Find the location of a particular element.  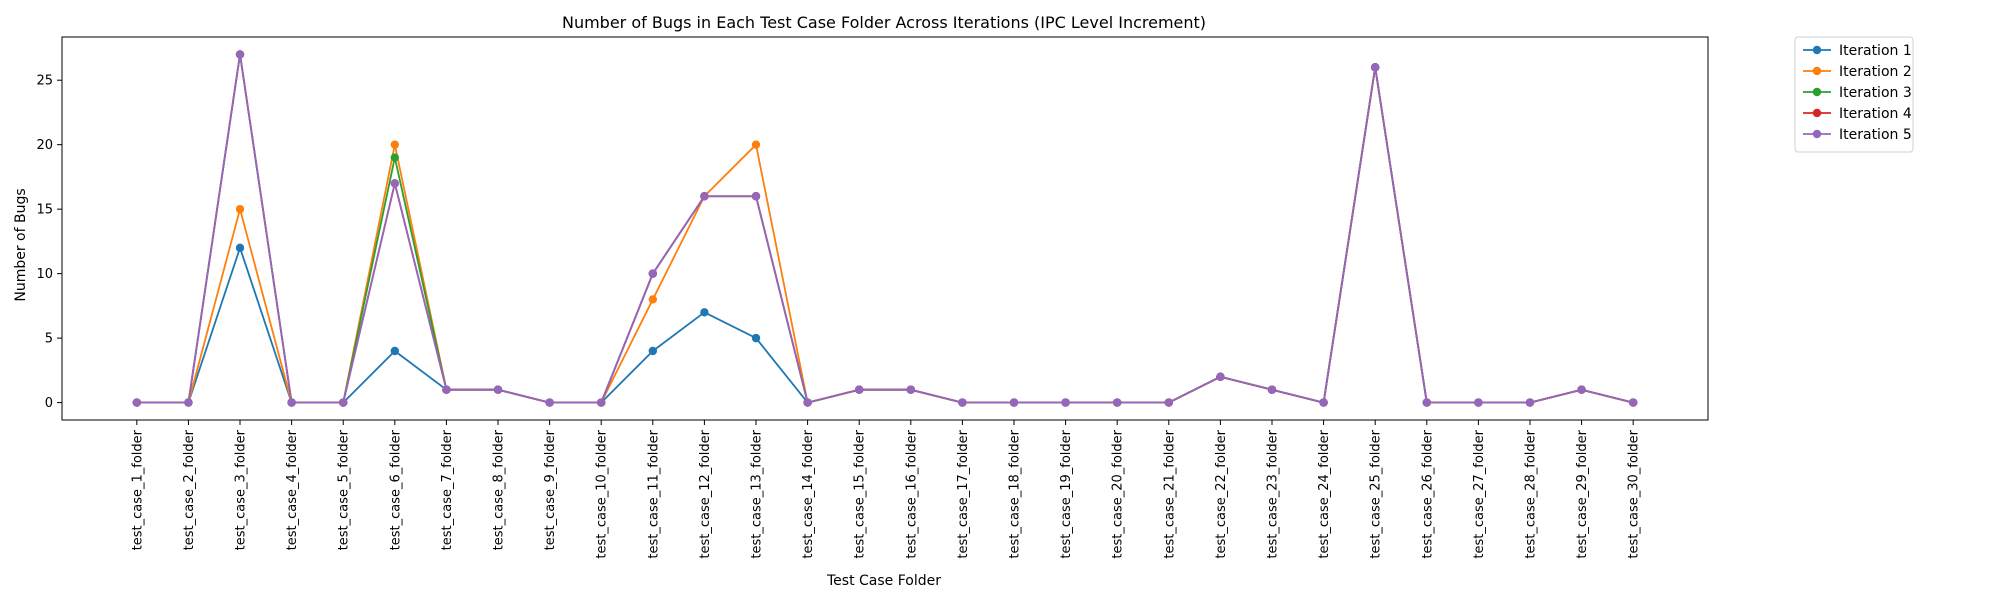

x-tick-label: test_case_4_folder is located at coordinates (292, 489).